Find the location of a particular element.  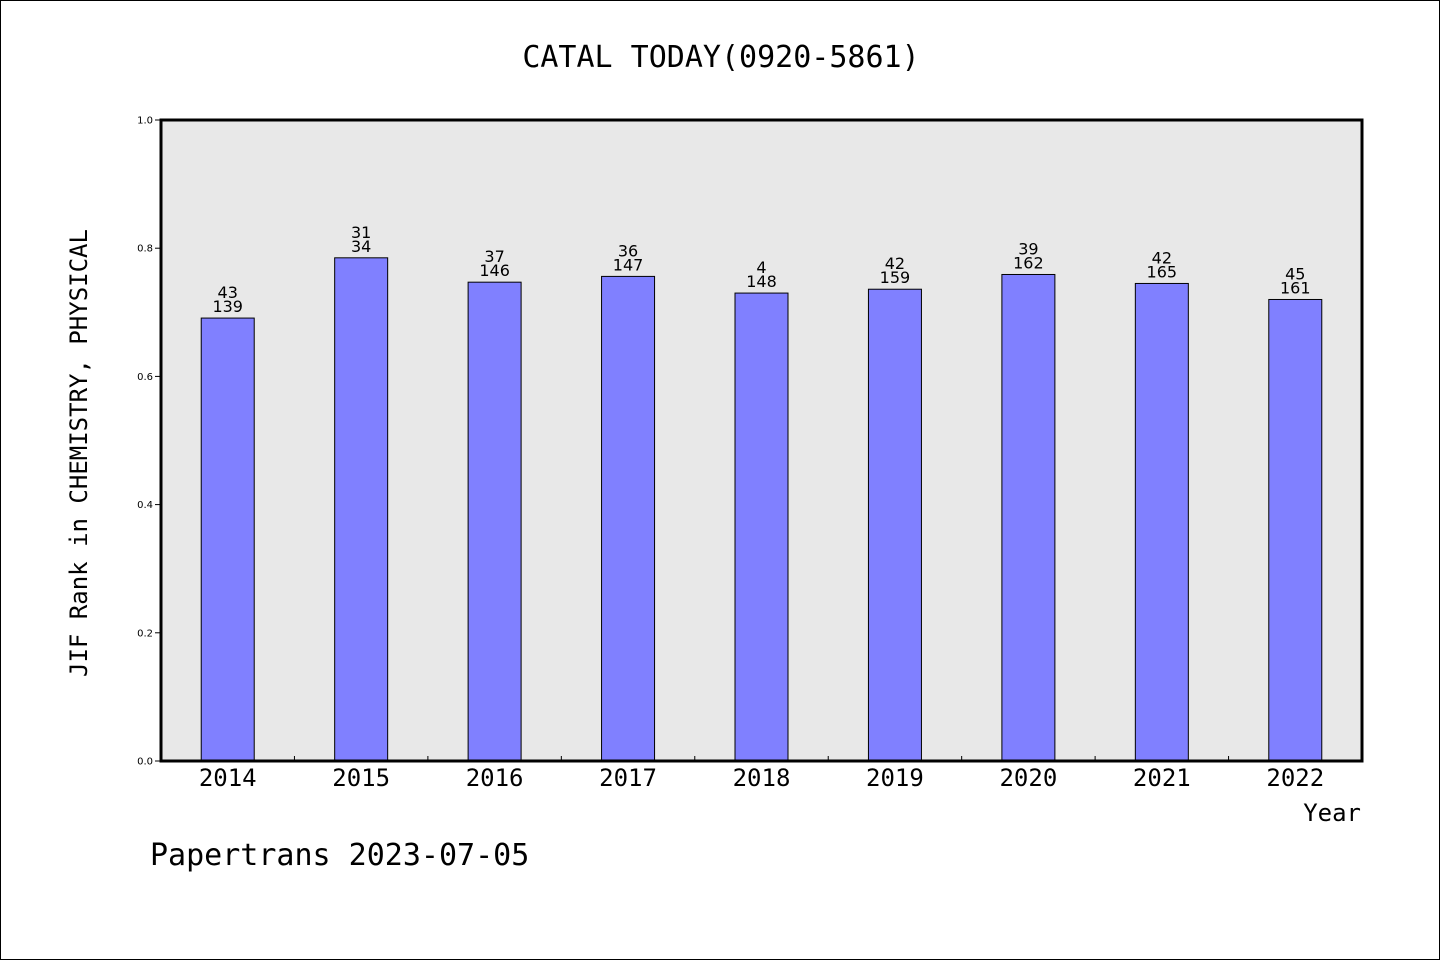

y-tick-label: 1.0 is located at coordinates (145, 121).